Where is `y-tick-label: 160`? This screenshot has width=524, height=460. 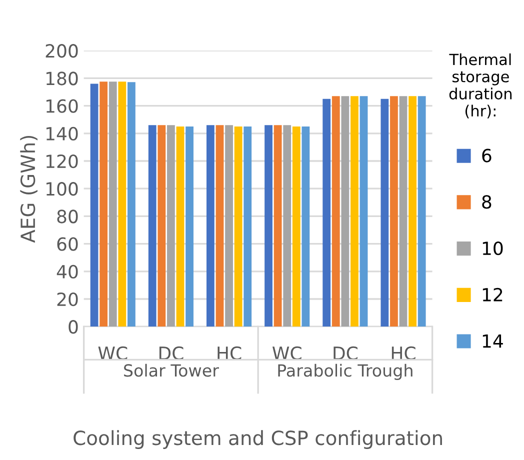
y-tick-label: 160 is located at coordinates (62, 106).